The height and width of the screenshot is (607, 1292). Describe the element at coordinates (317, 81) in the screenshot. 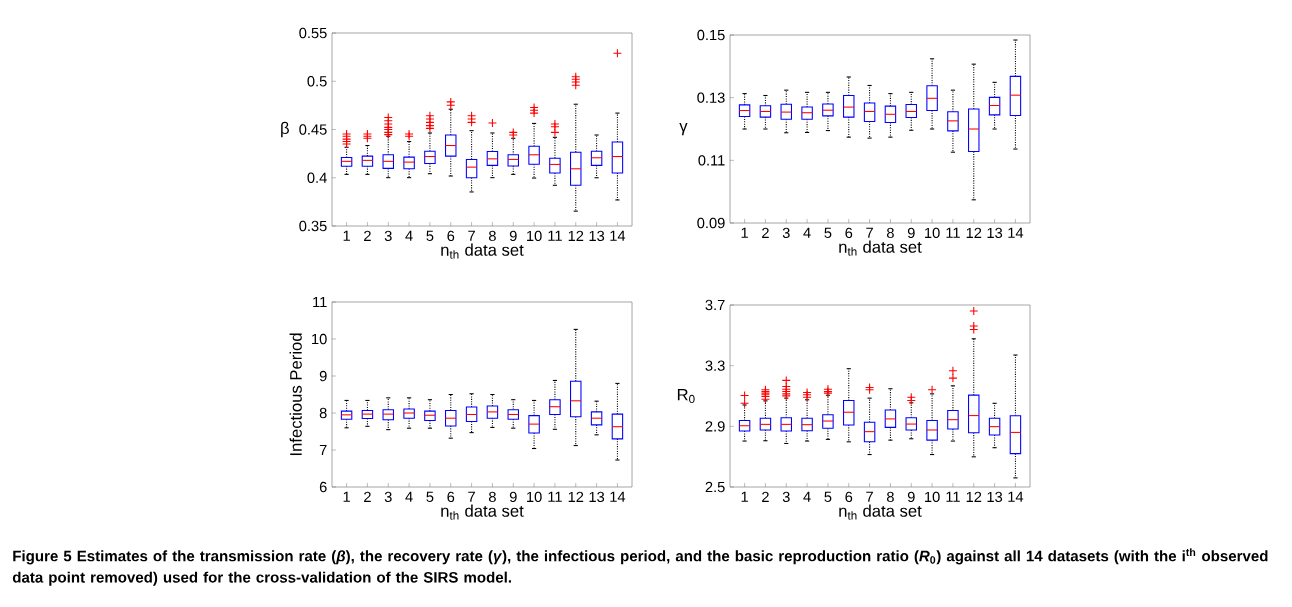

I see `y-tick-label: 0.5` at that location.